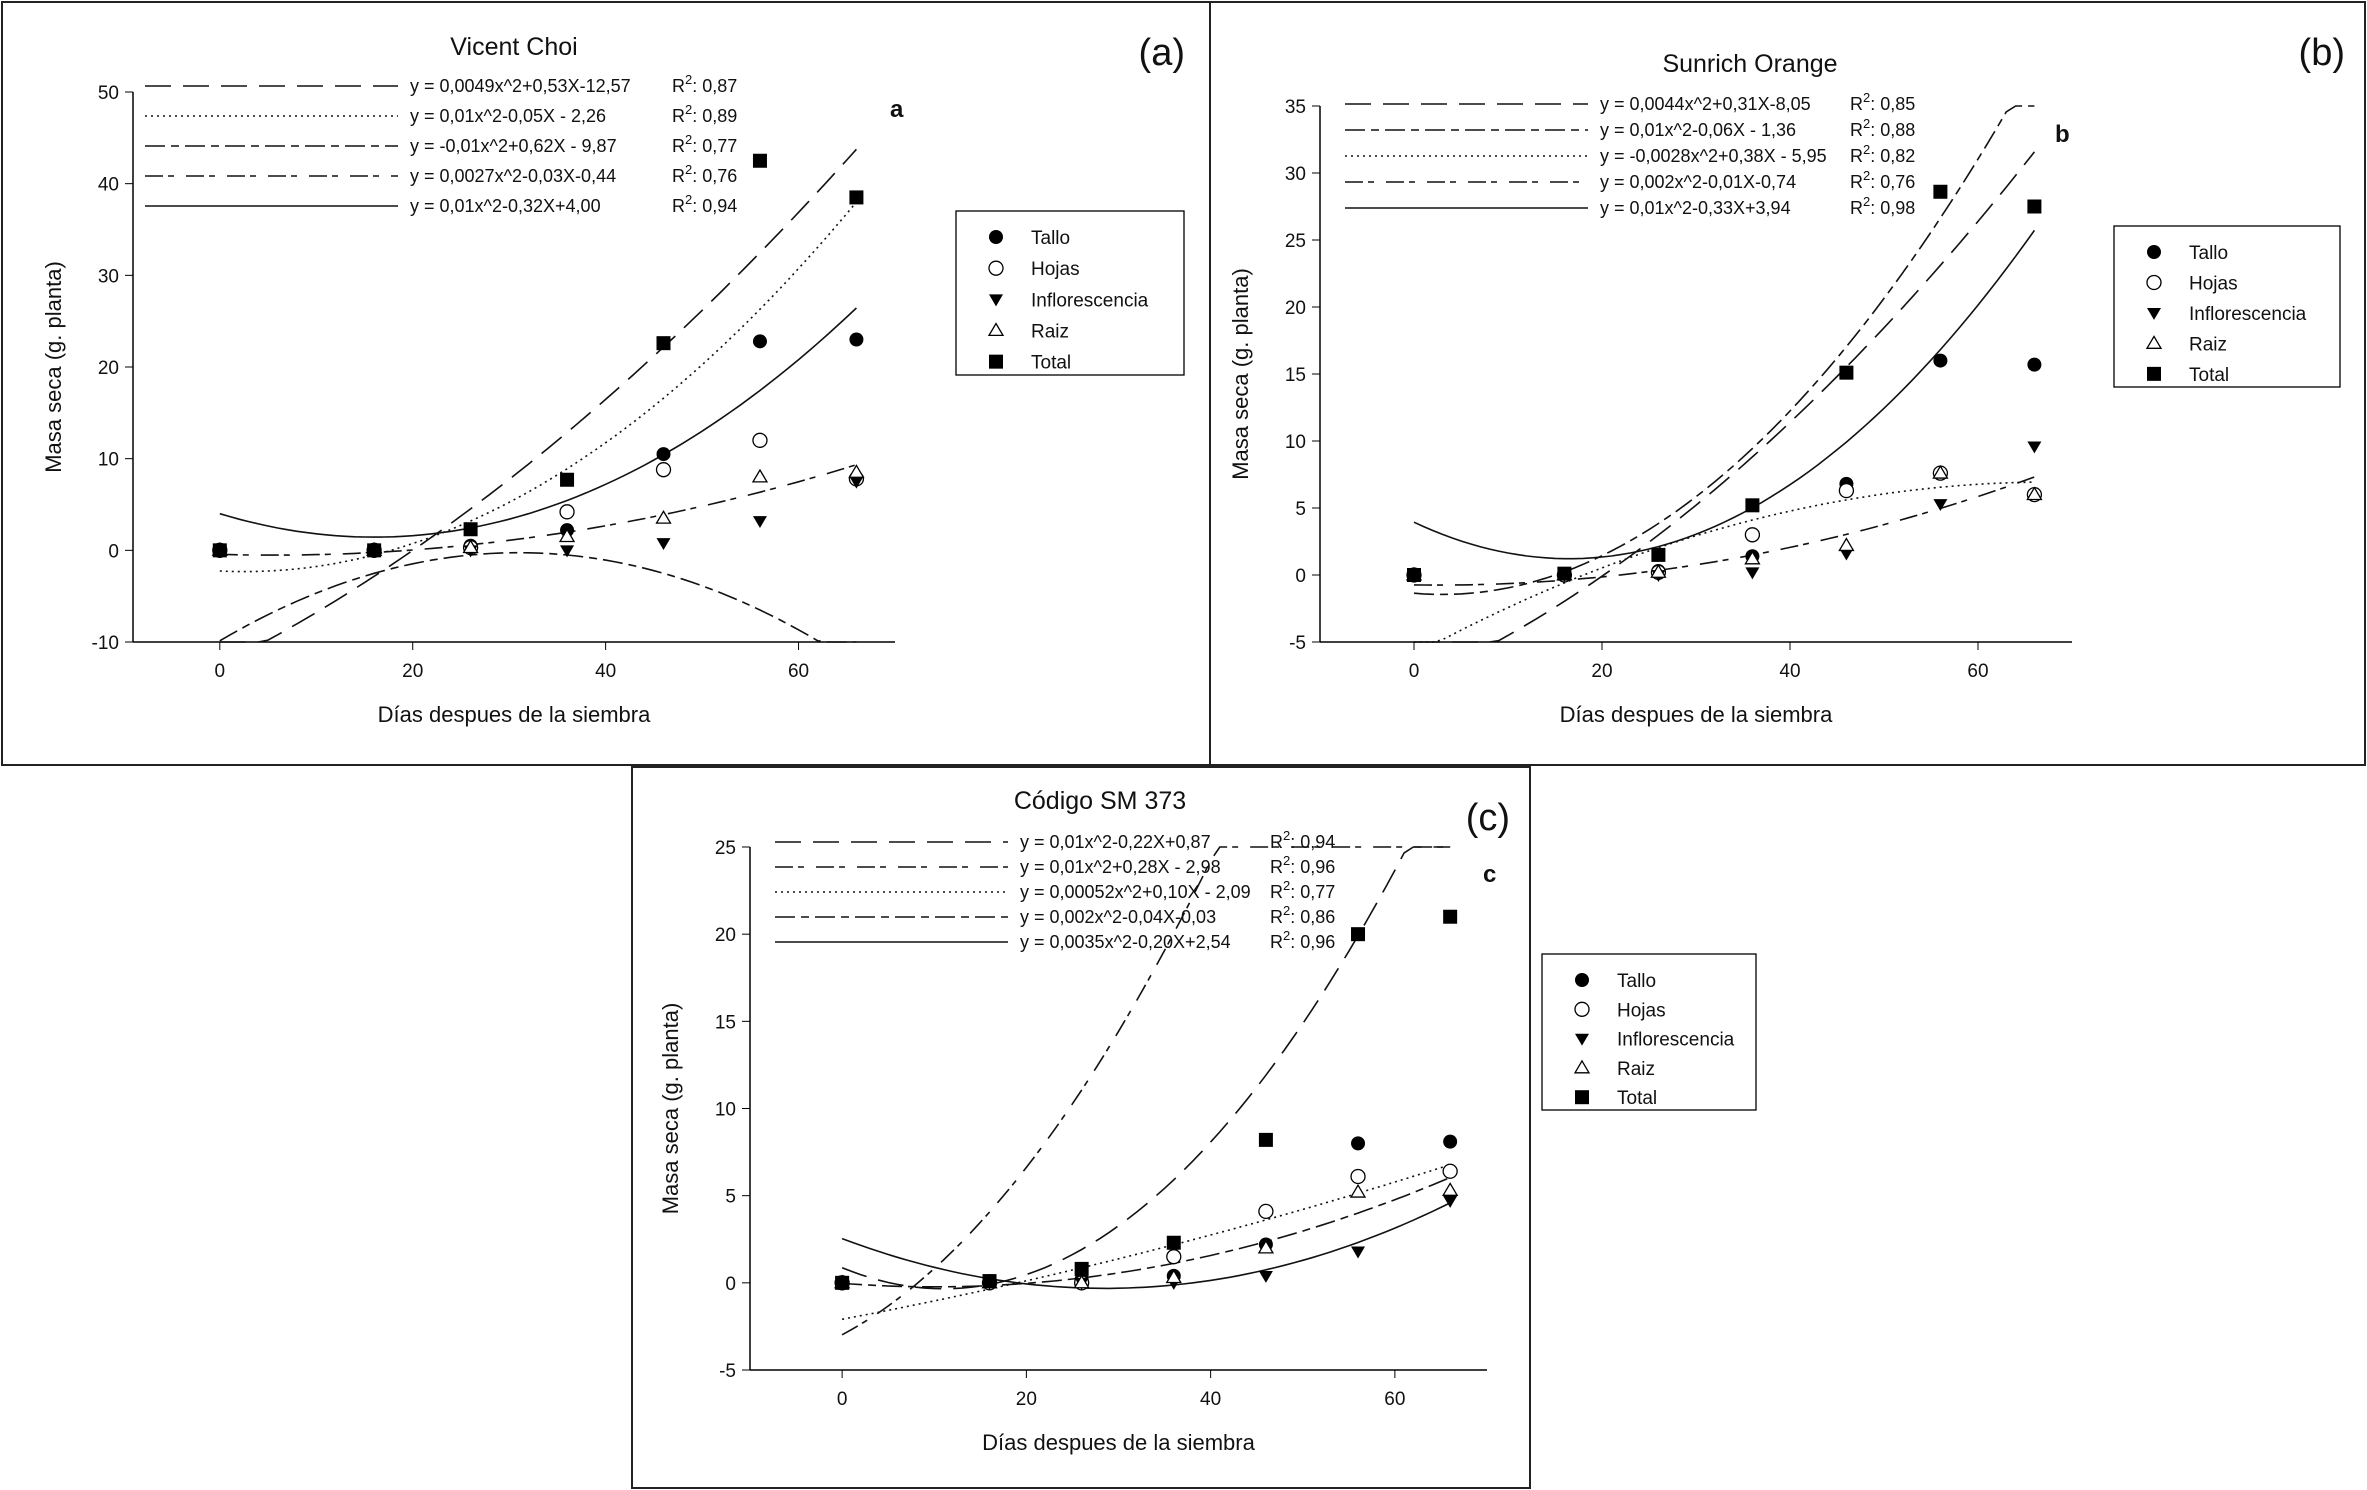 Image resolution: width=2367 pixels, height=1490 pixels. What do you see at coordinates (1394, 1399) in the screenshot?
I see `x-tick-label: 60` at bounding box center [1394, 1399].